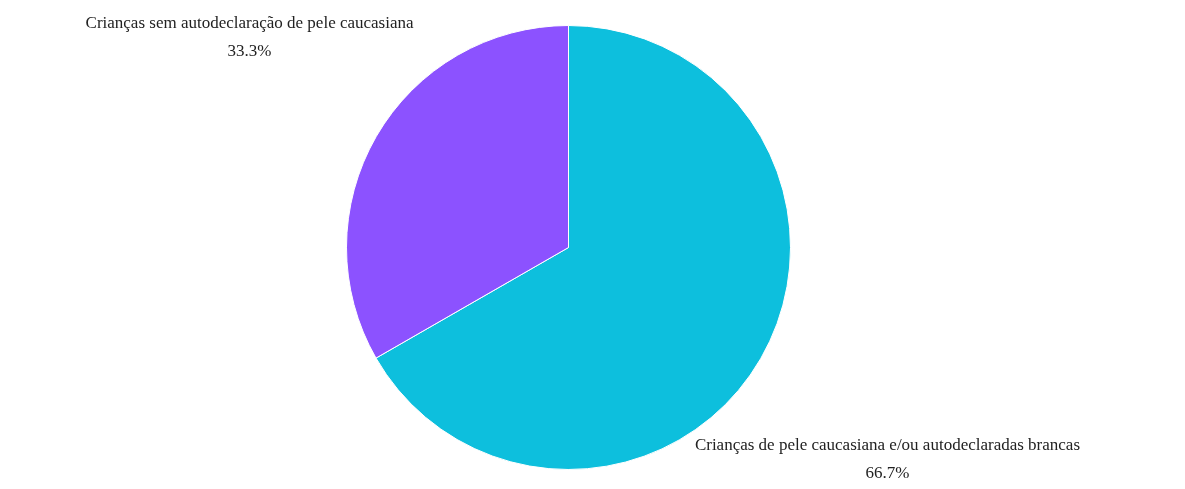 The image size is (1185, 489). What do you see at coordinates (249, 50) in the screenshot?
I see `data-label: 33.3%` at bounding box center [249, 50].